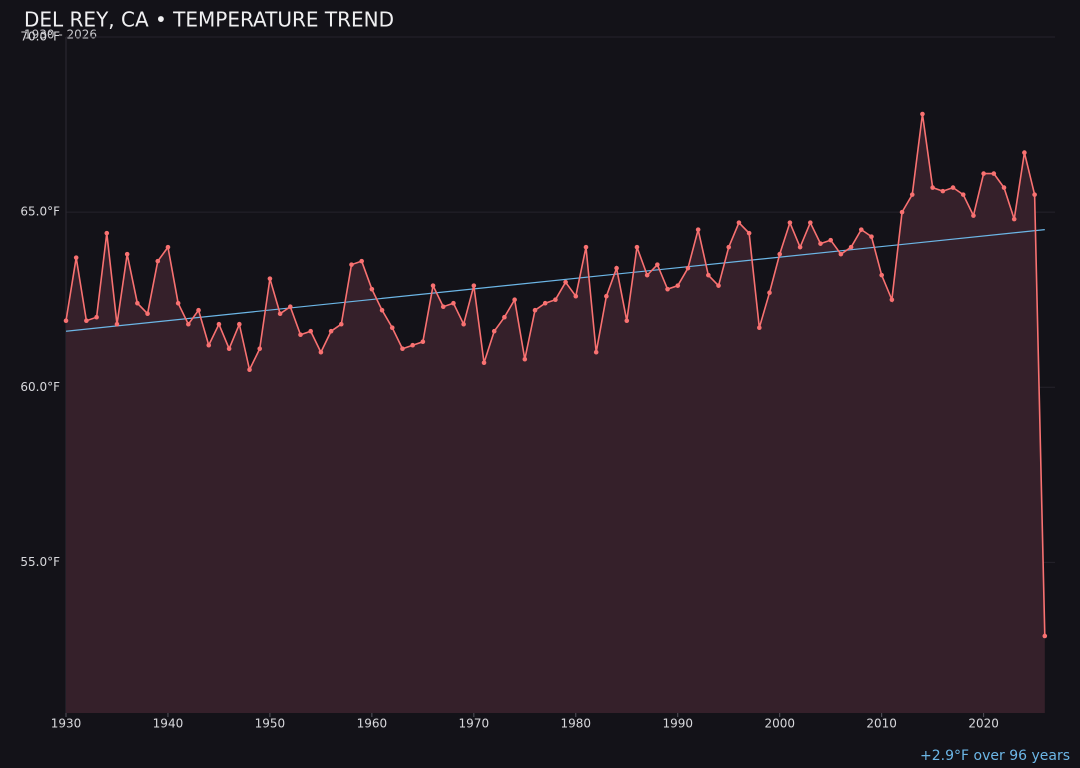 This screenshot has height=768, width=1080. Describe the element at coordinates (576, 724) in the screenshot. I see `x-tick-label: 1980` at that location.